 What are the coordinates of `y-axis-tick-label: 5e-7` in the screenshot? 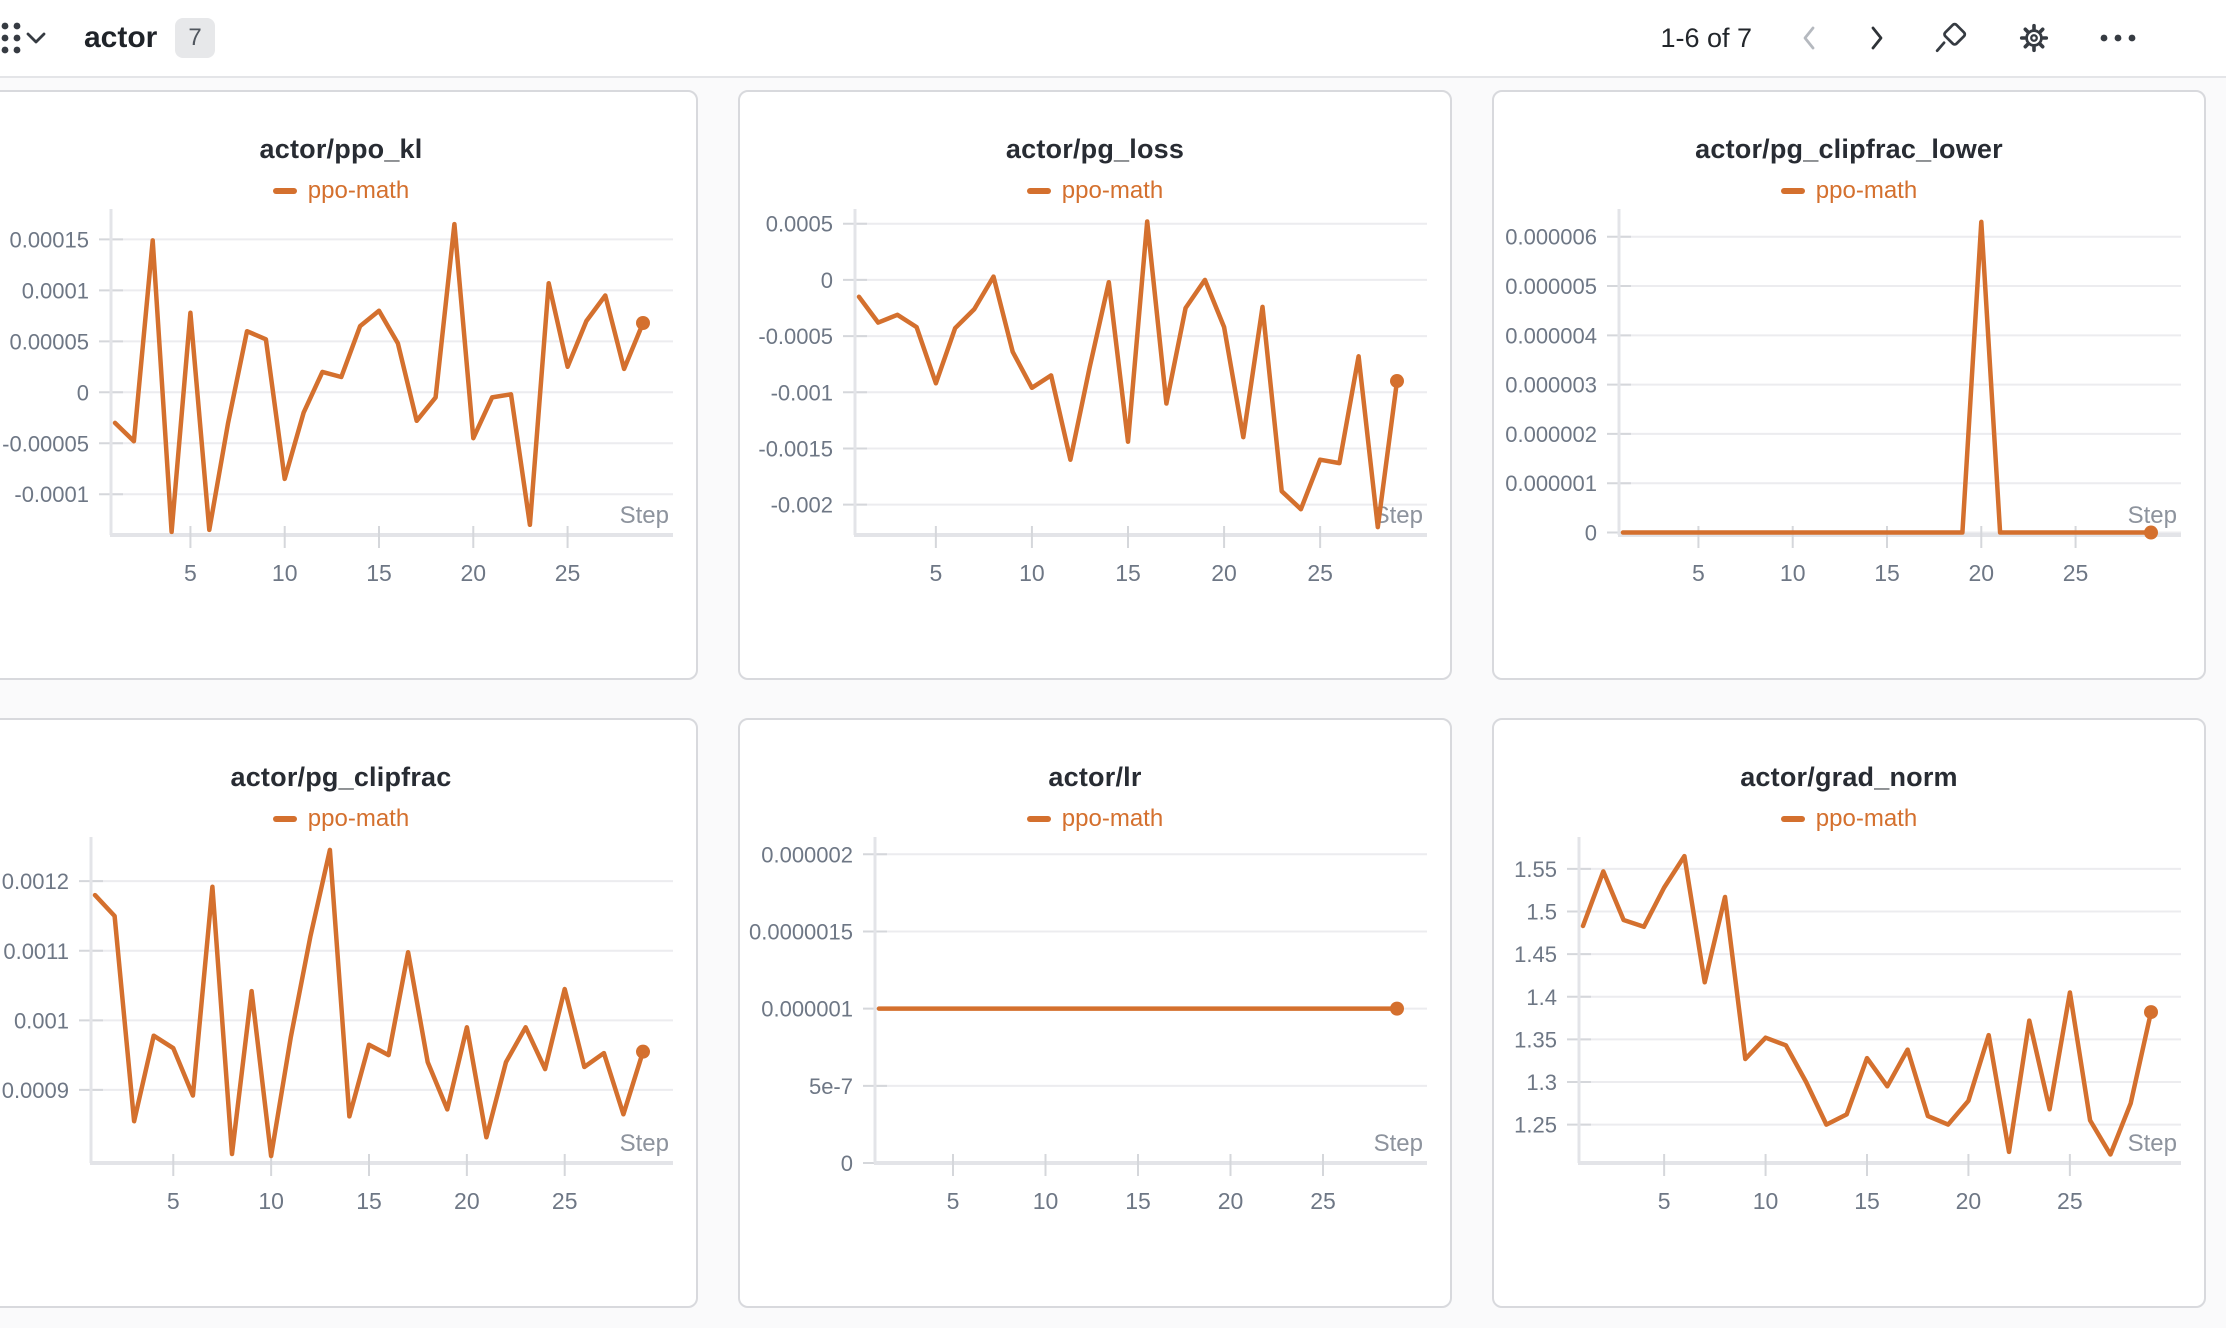 It's located at (831, 1086).